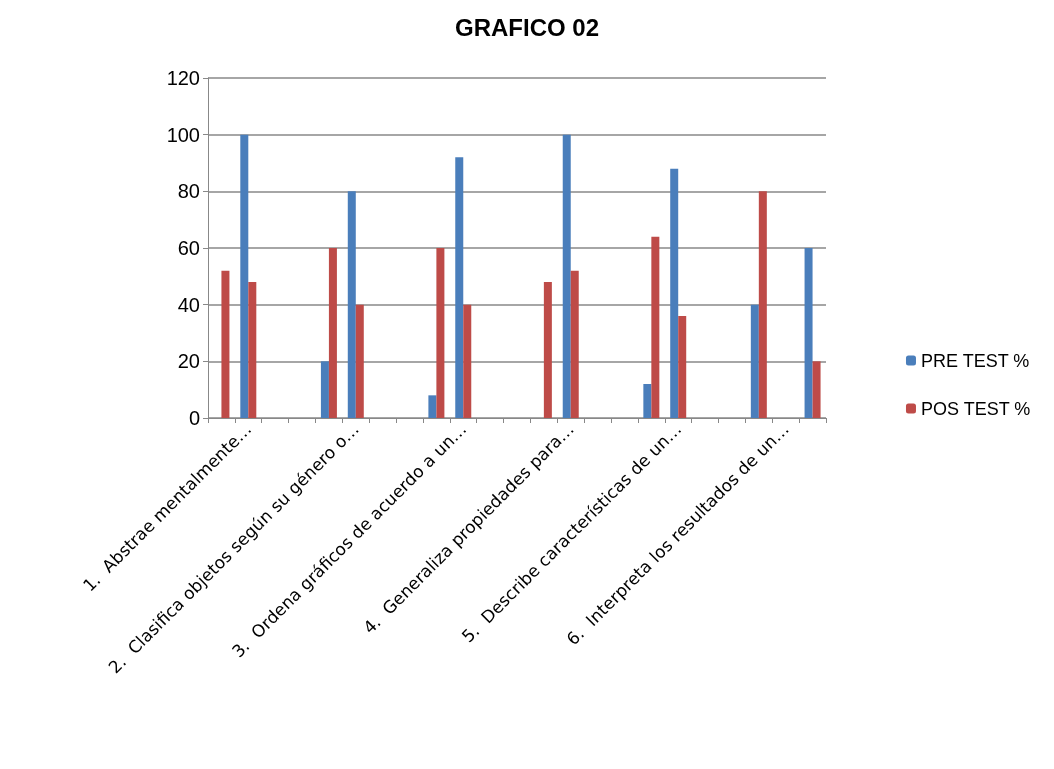  I want to click on y-tick-label: 60, so click(188, 248).